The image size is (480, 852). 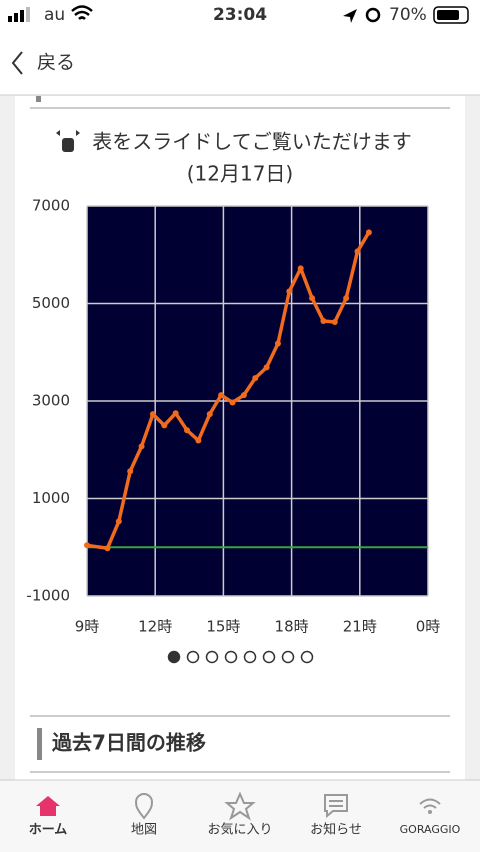 What do you see at coordinates (240, 657) in the screenshot?
I see `pagination` at bounding box center [240, 657].